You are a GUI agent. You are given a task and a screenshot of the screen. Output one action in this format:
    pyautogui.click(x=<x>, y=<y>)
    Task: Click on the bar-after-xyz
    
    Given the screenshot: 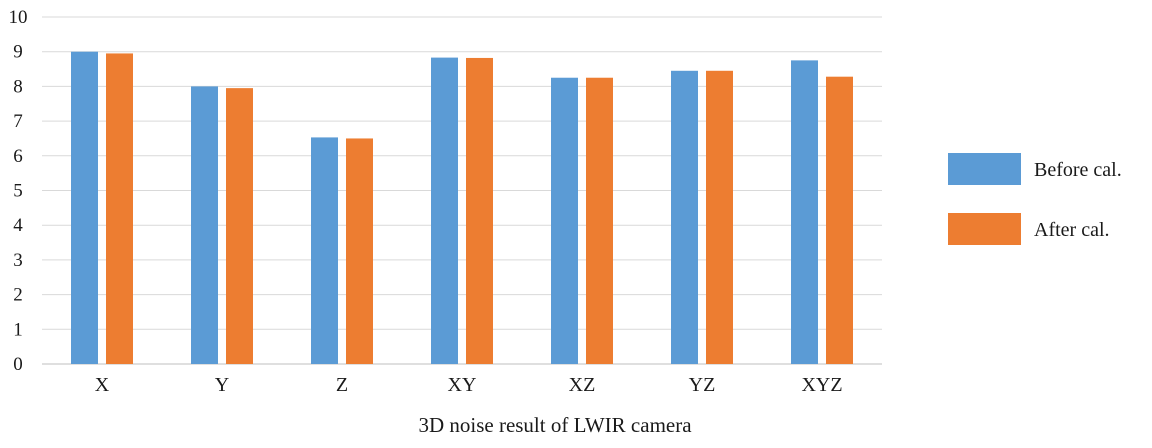 What is the action you would take?
    pyautogui.click(x=839, y=220)
    